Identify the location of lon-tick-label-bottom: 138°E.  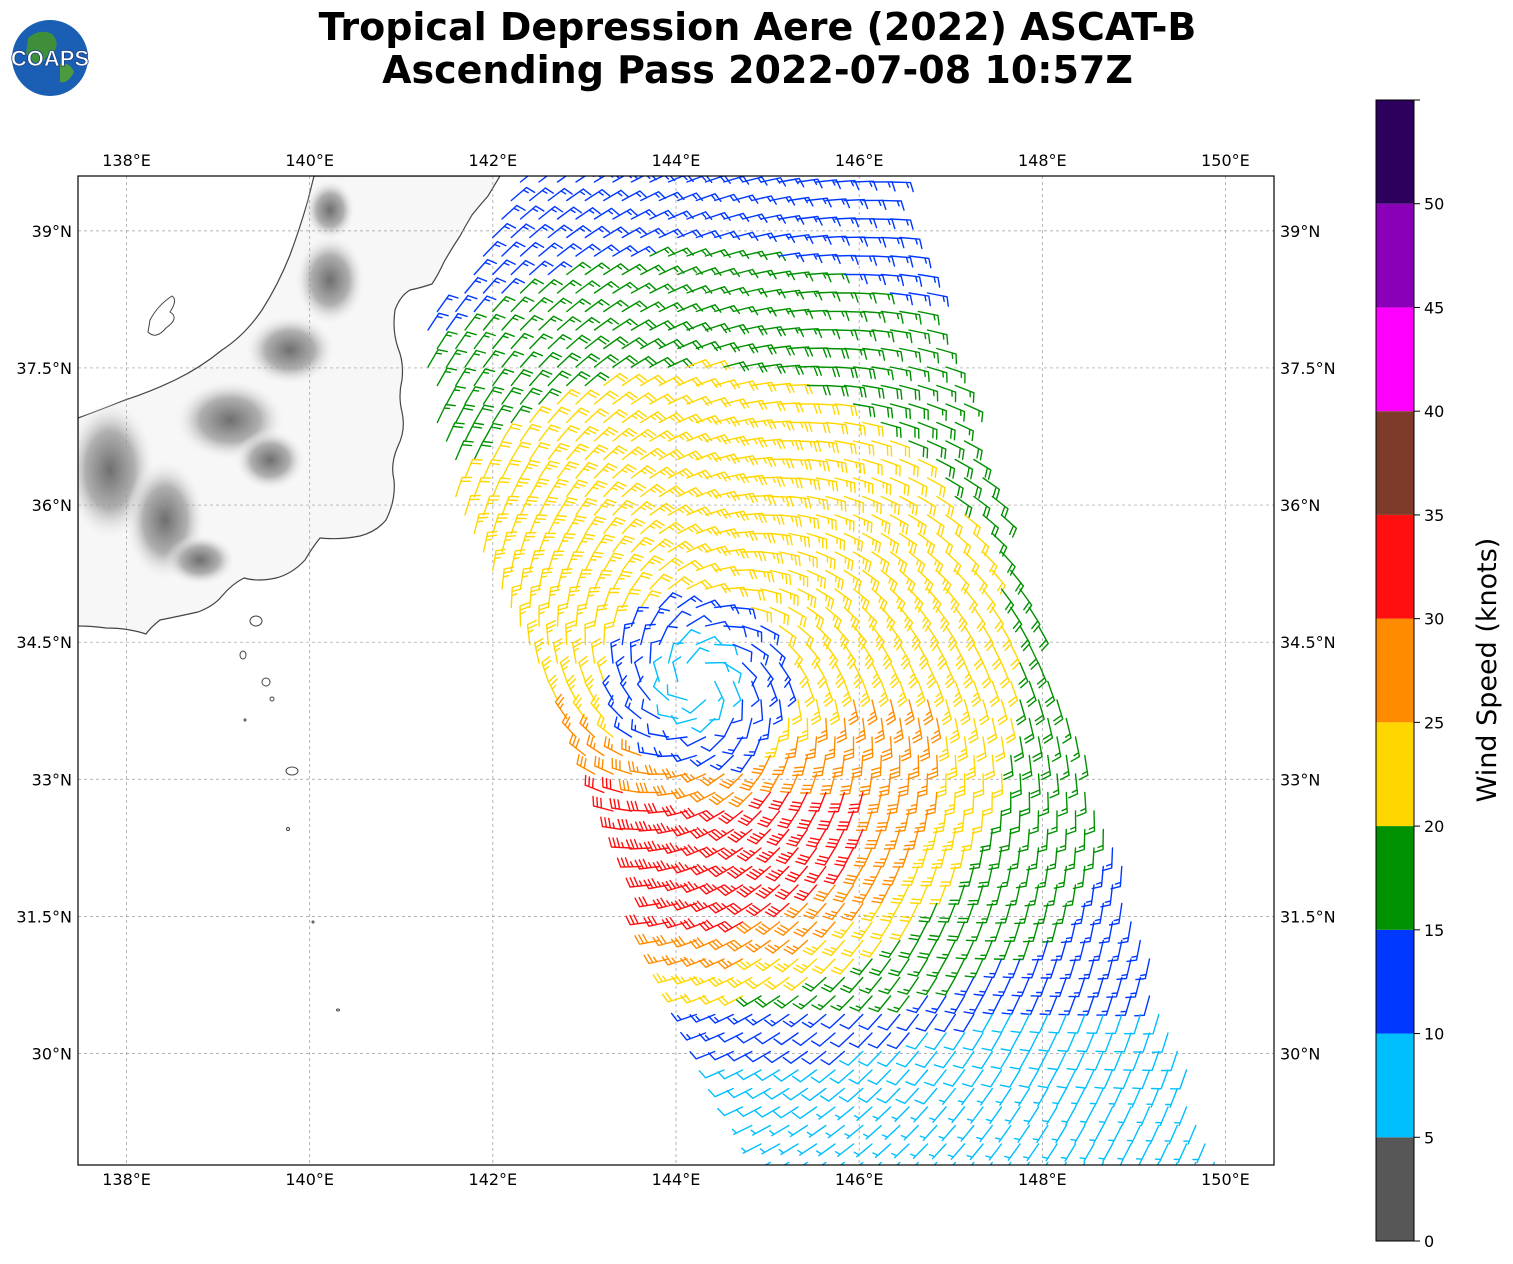
(126, 1179).